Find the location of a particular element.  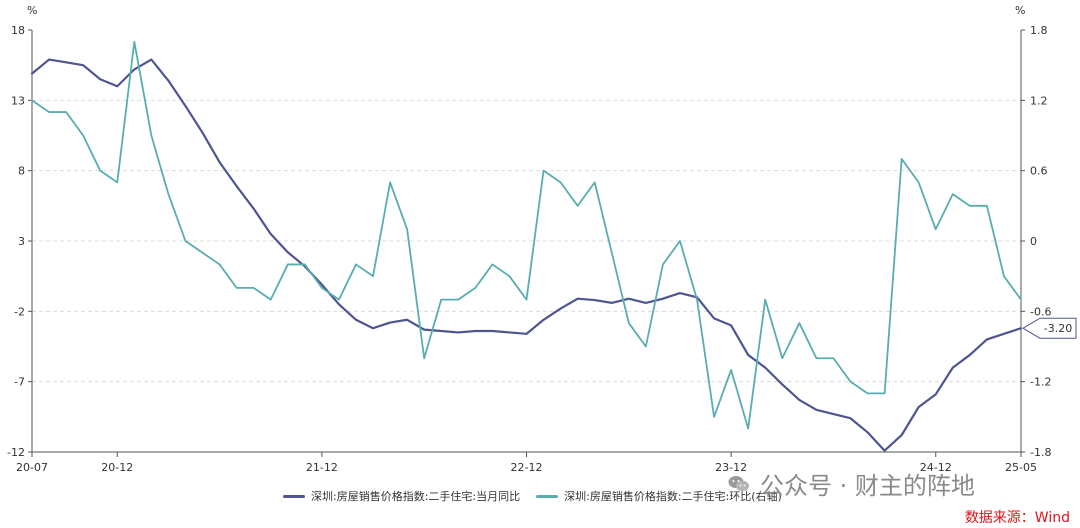

x-tick-label: 22-12 is located at coordinates (527, 467).